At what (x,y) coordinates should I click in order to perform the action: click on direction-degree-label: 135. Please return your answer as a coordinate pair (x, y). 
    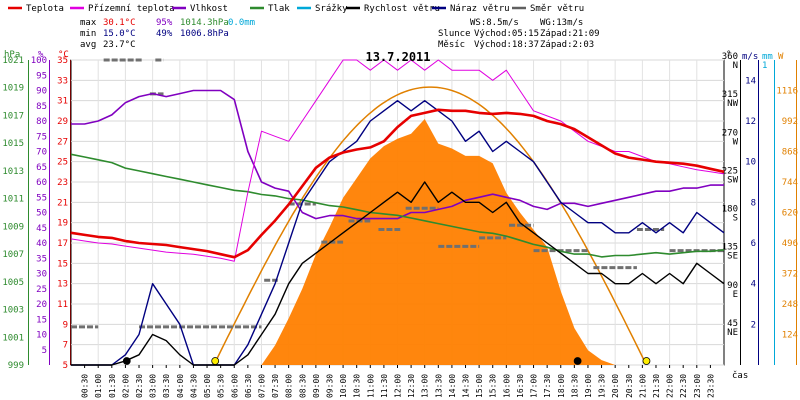
    Looking at the image, I should click on (730, 248).